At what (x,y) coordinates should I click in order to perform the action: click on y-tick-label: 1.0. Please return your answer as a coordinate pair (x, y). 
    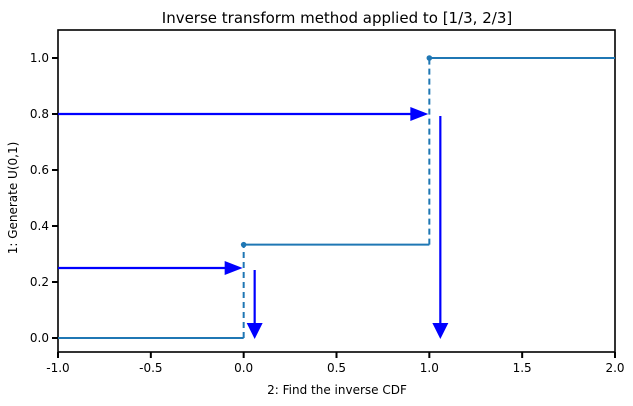
    Looking at the image, I should click on (39, 58).